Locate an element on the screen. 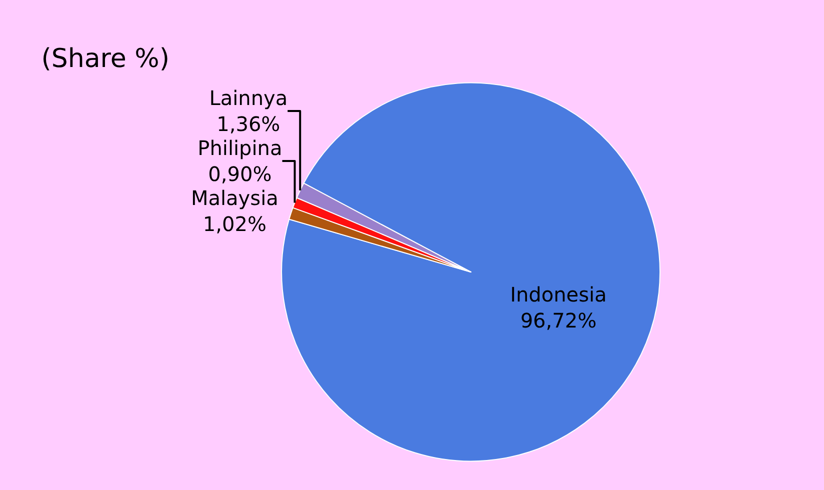 The height and width of the screenshot is (490, 824). slice-label: Philipina is located at coordinates (240, 148).